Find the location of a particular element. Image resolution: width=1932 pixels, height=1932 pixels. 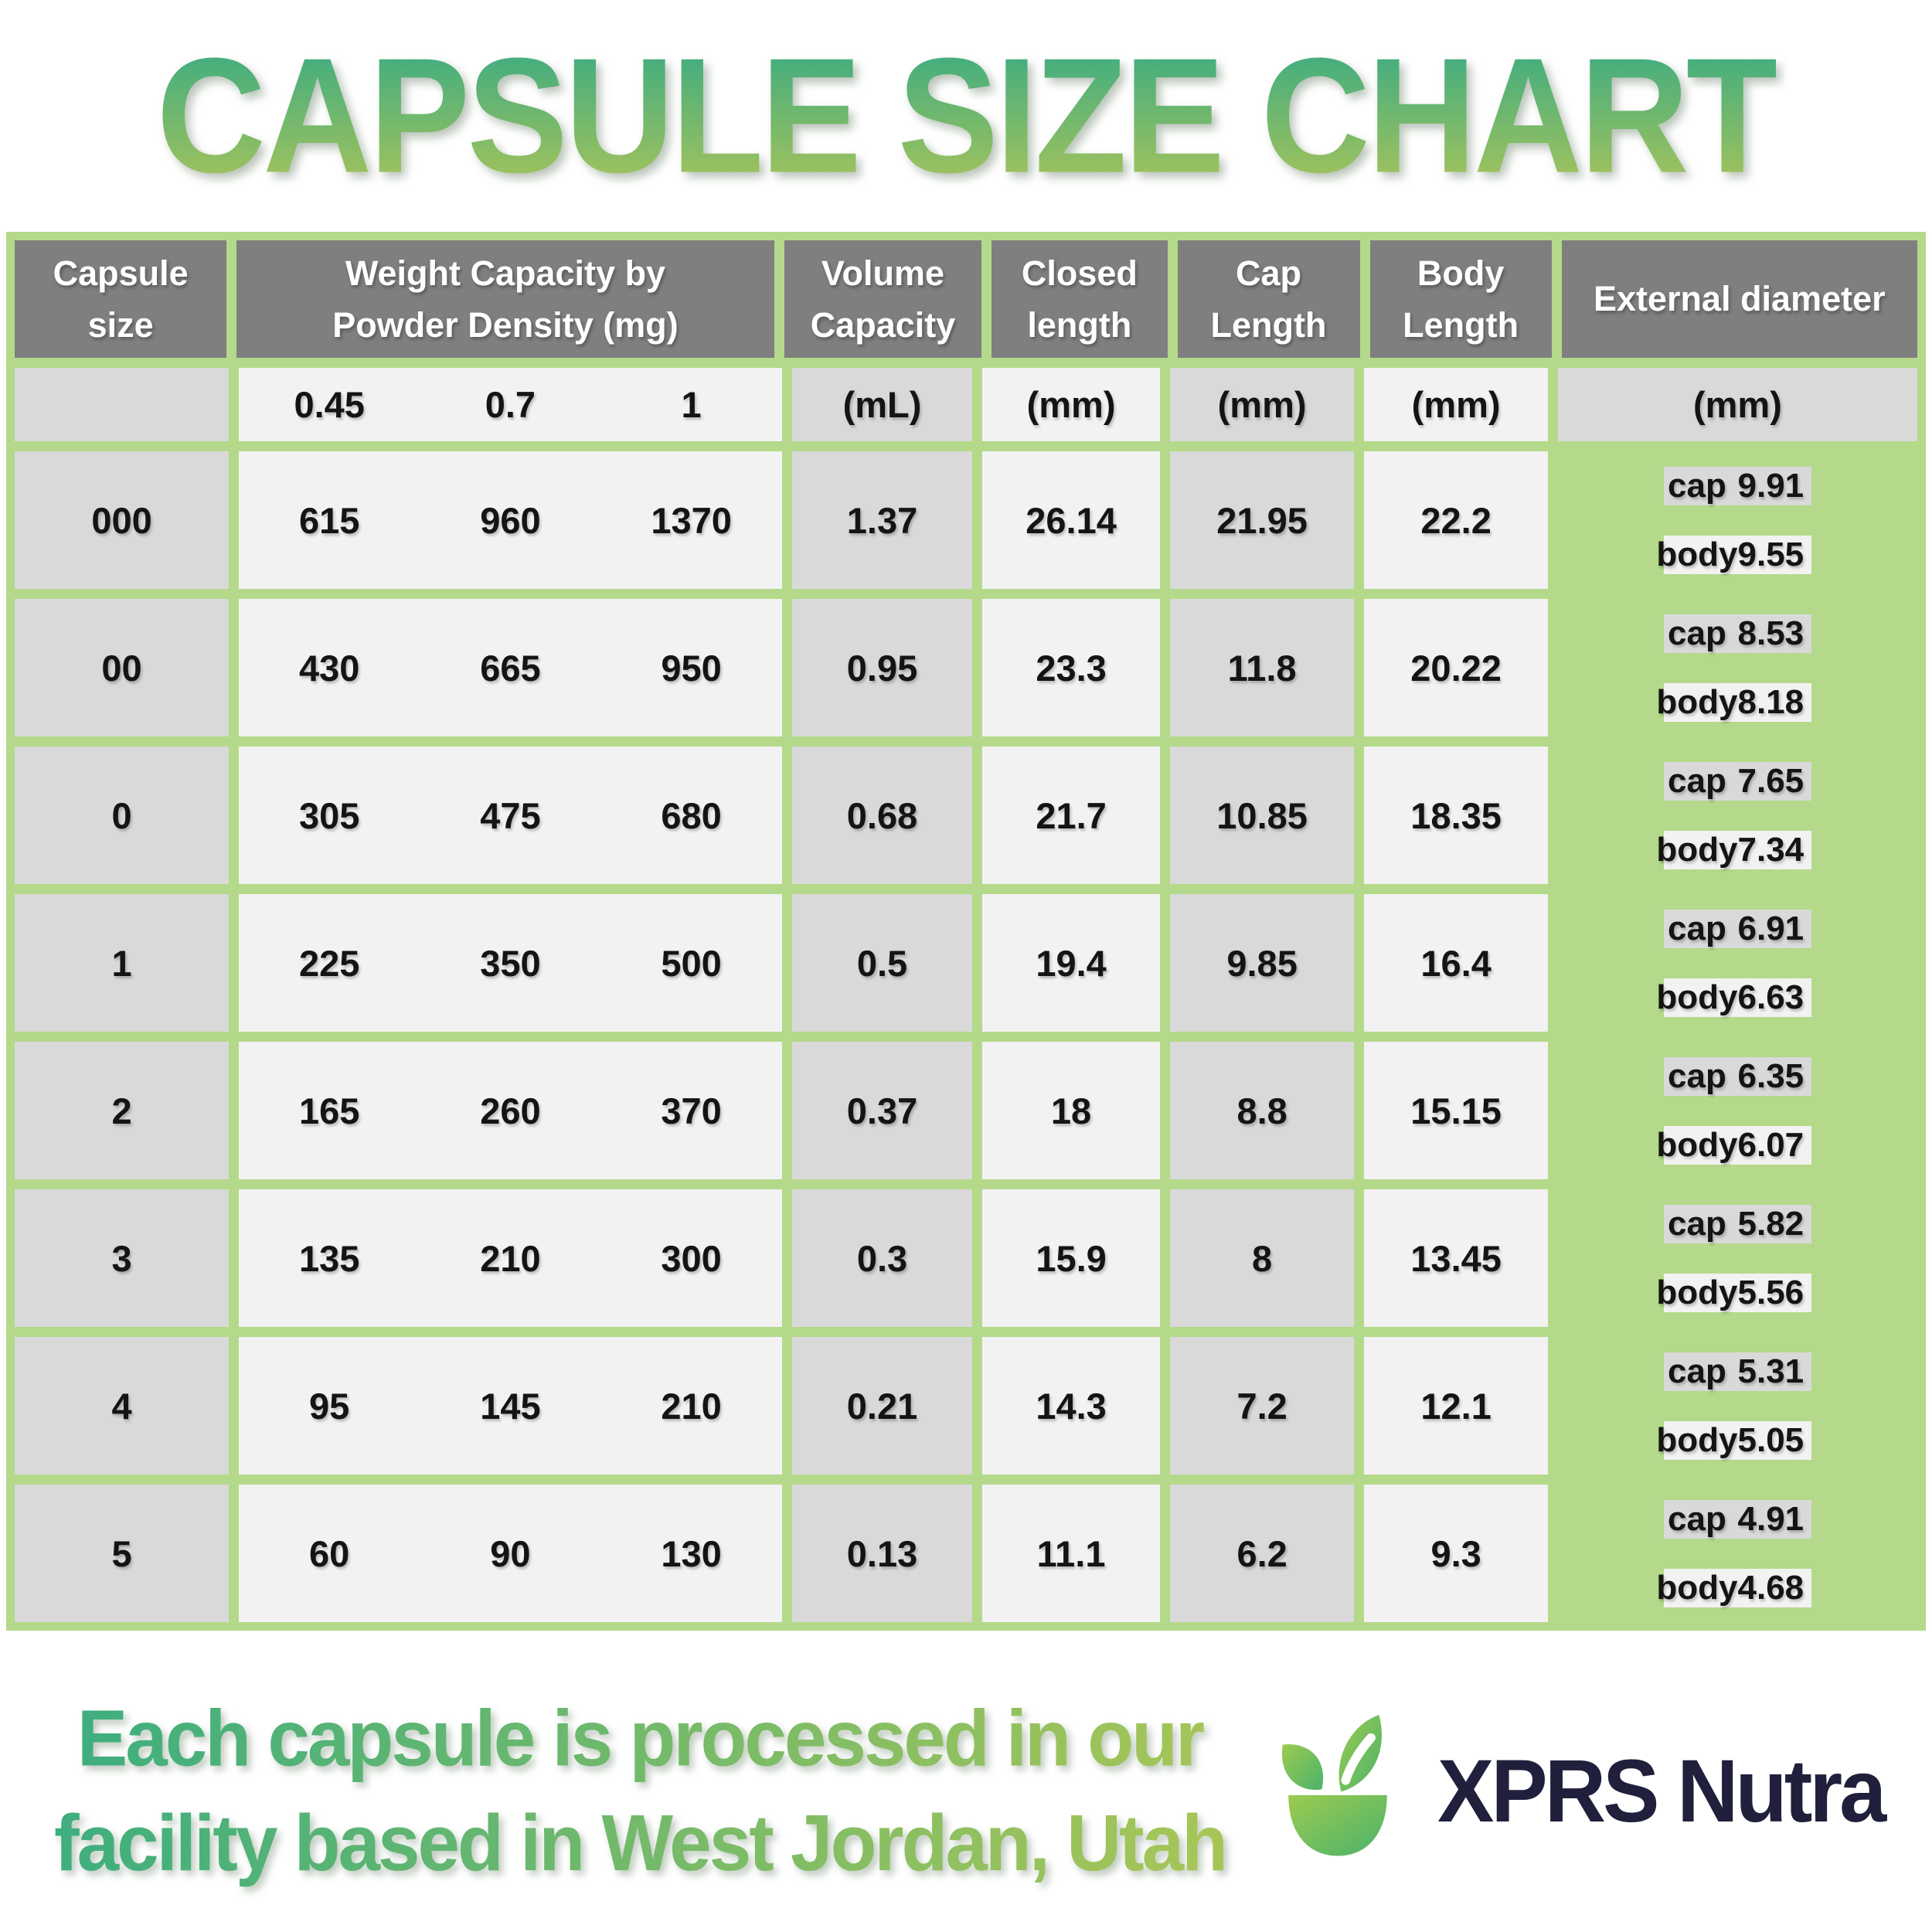

brand-name: XPRS Nutra is located at coordinates (1661, 1790).